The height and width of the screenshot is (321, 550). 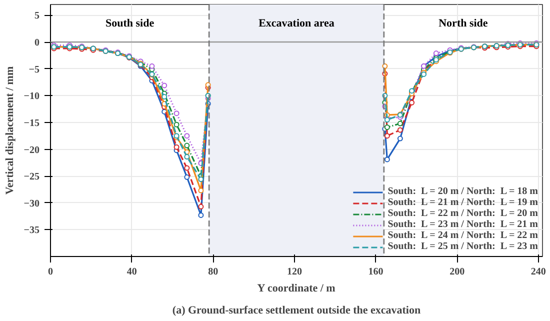 What do you see at coordinates (10, 130) in the screenshot?
I see `y-axis-title: Vertical displacement / mm` at bounding box center [10, 130].